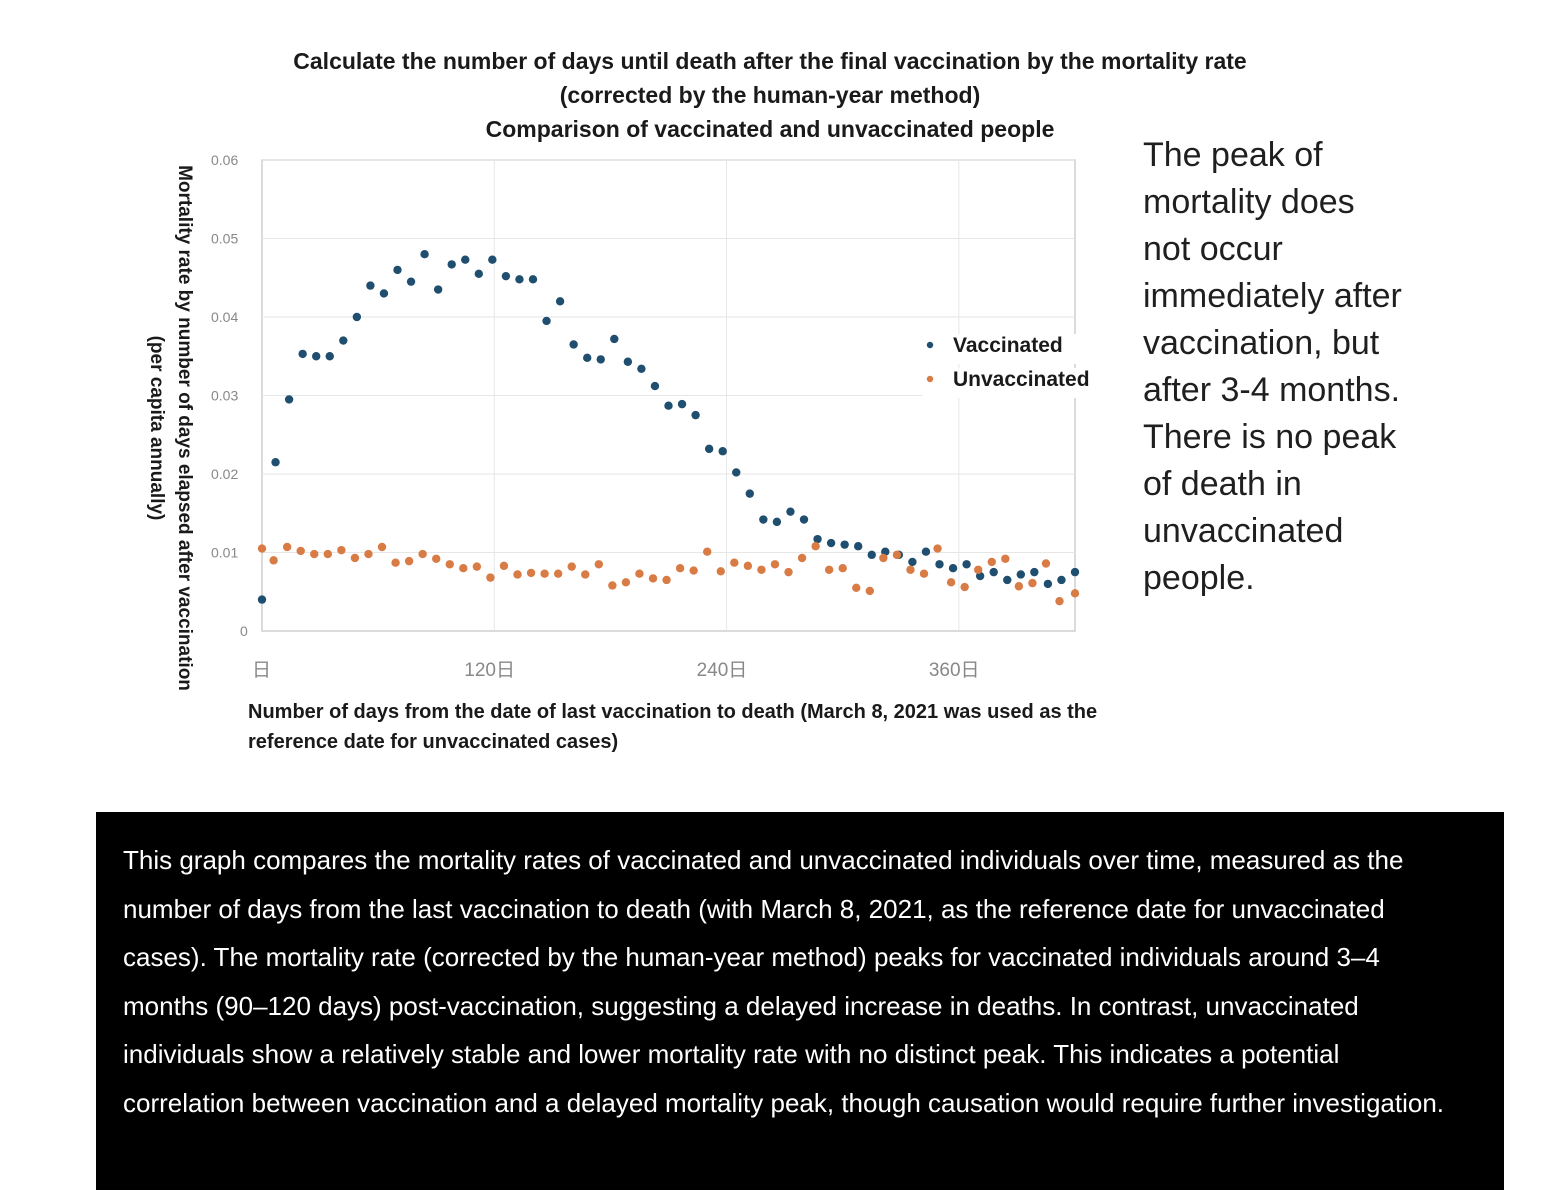  I want to click on annotation-line: immediately after, so click(1272, 296).